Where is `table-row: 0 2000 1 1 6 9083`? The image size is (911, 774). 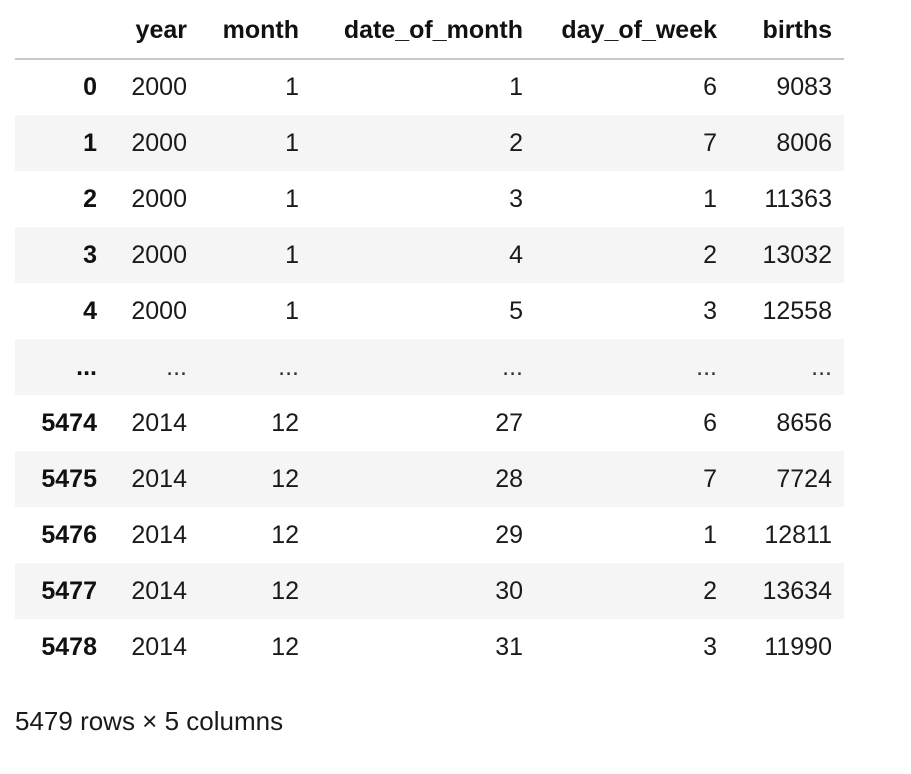
table-row: 0 2000 1 1 6 9083 is located at coordinates (429, 87).